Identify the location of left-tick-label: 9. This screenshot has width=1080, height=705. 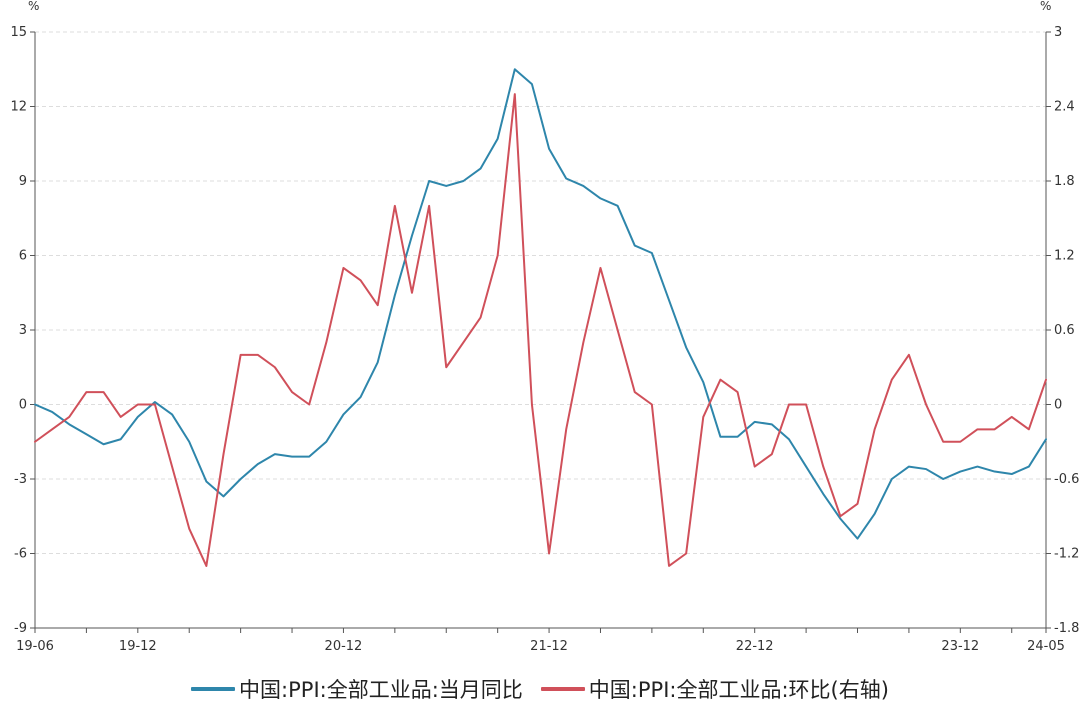
(23, 181).